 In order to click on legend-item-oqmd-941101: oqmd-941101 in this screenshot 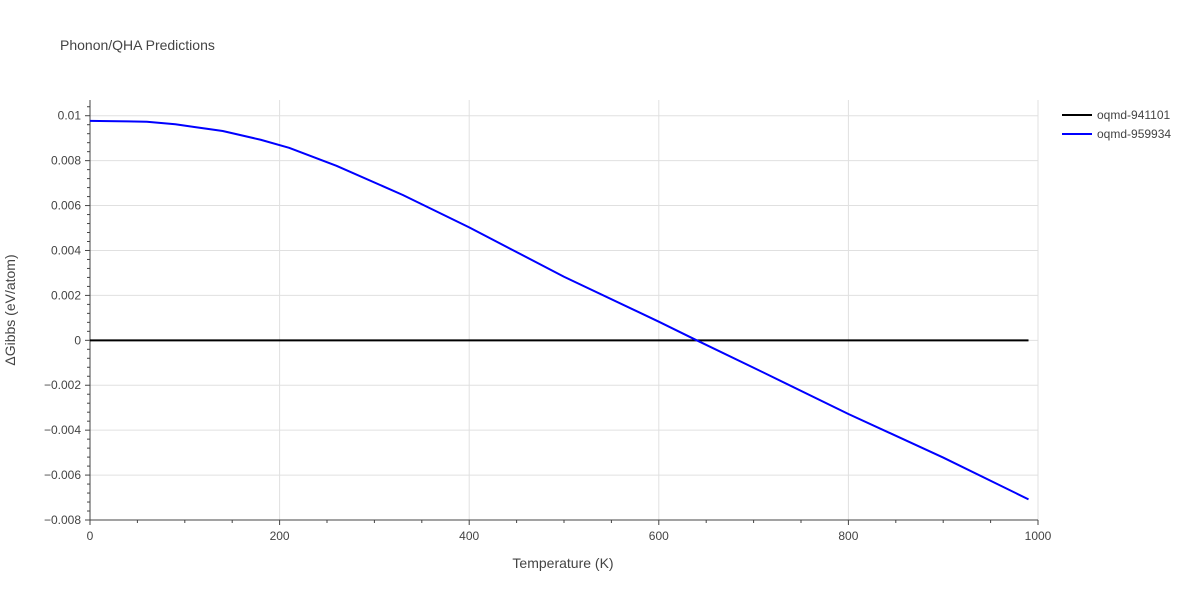, I will do `click(1116, 115)`.